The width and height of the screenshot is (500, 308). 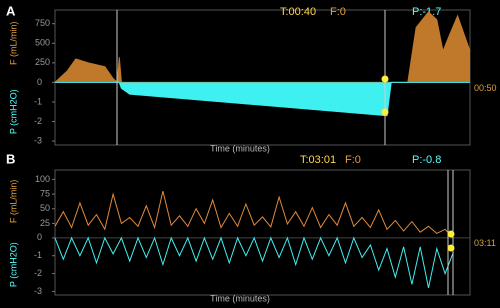 What do you see at coordinates (42, 23) in the screenshot?
I see `y-tick-label: 750` at bounding box center [42, 23].